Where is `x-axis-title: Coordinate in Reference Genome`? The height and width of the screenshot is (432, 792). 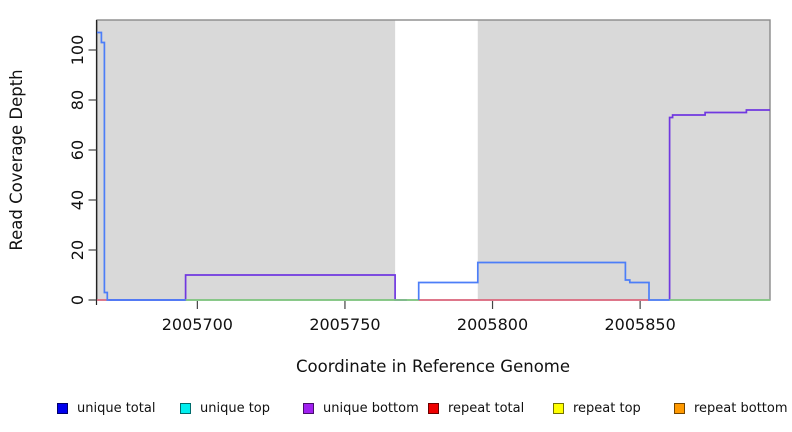 x-axis-title: Coordinate in Reference Genome is located at coordinates (433, 366).